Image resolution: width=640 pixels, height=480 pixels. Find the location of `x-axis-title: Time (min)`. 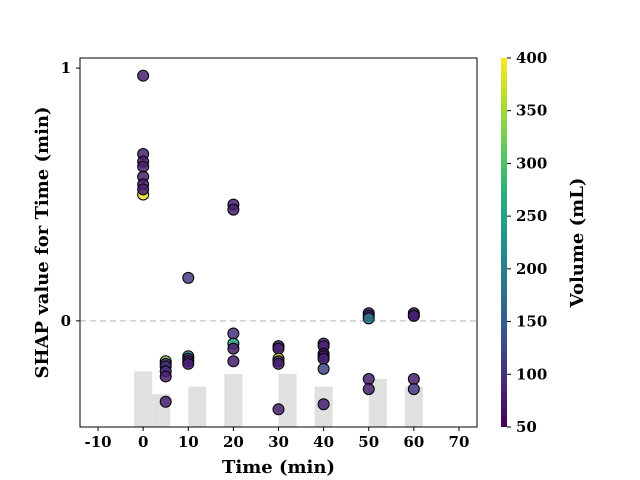

x-axis-title: Time (min) is located at coordinates (278, 467).